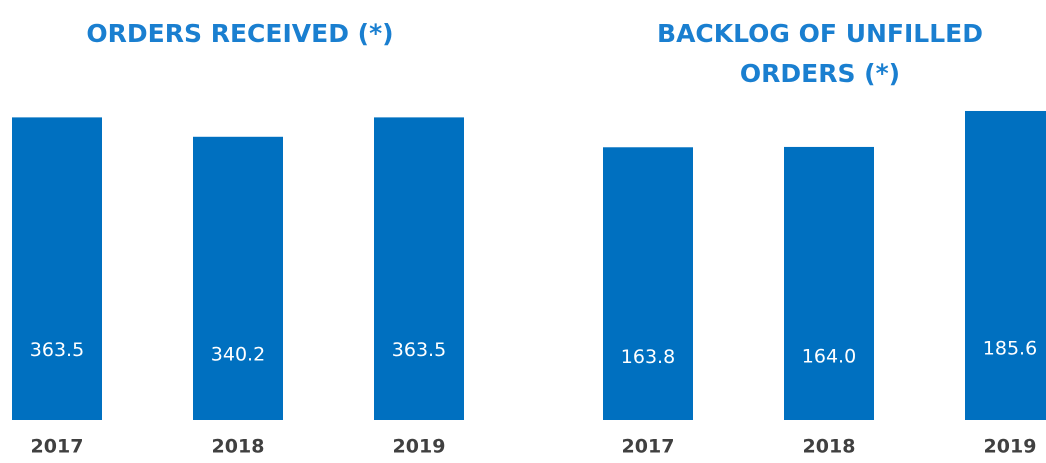 This screenshot has height=463, width=1046. I want to click on value-label: 163.8, so click(648, 357).